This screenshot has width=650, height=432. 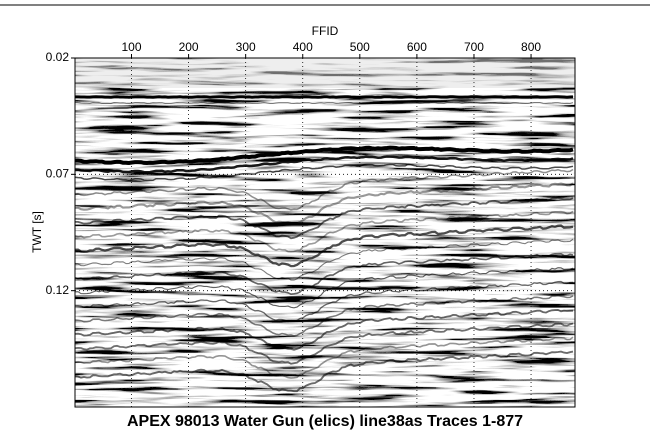 I want to click on x-tick-label: 700, so click(x=474, y=47).